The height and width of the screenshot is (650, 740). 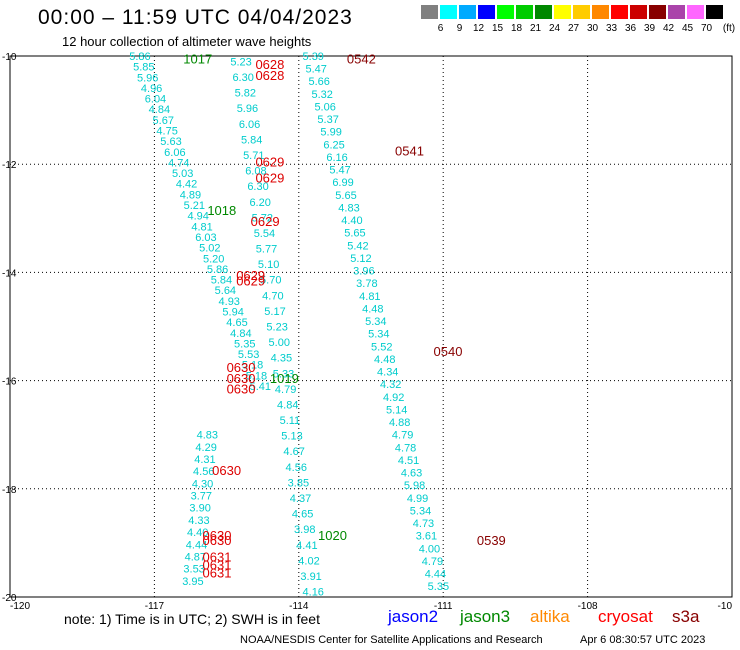 I want to click on wave-height-value: 4.44, so click(x=196, y=545).